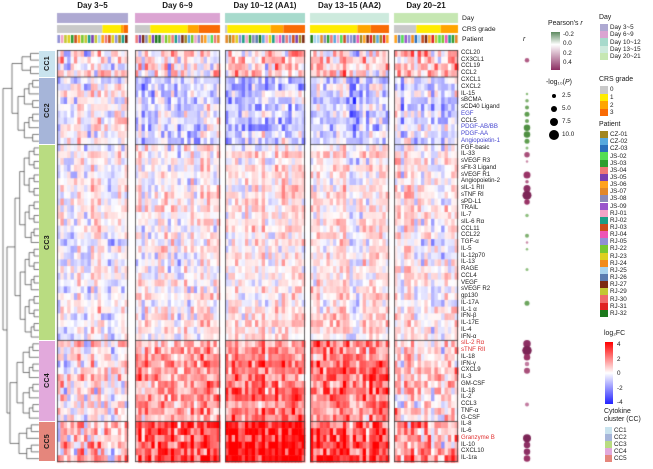  Describe the element at coordinates (473, 255) in the screenshot. I see `row-label: IL-12p70` at that location.